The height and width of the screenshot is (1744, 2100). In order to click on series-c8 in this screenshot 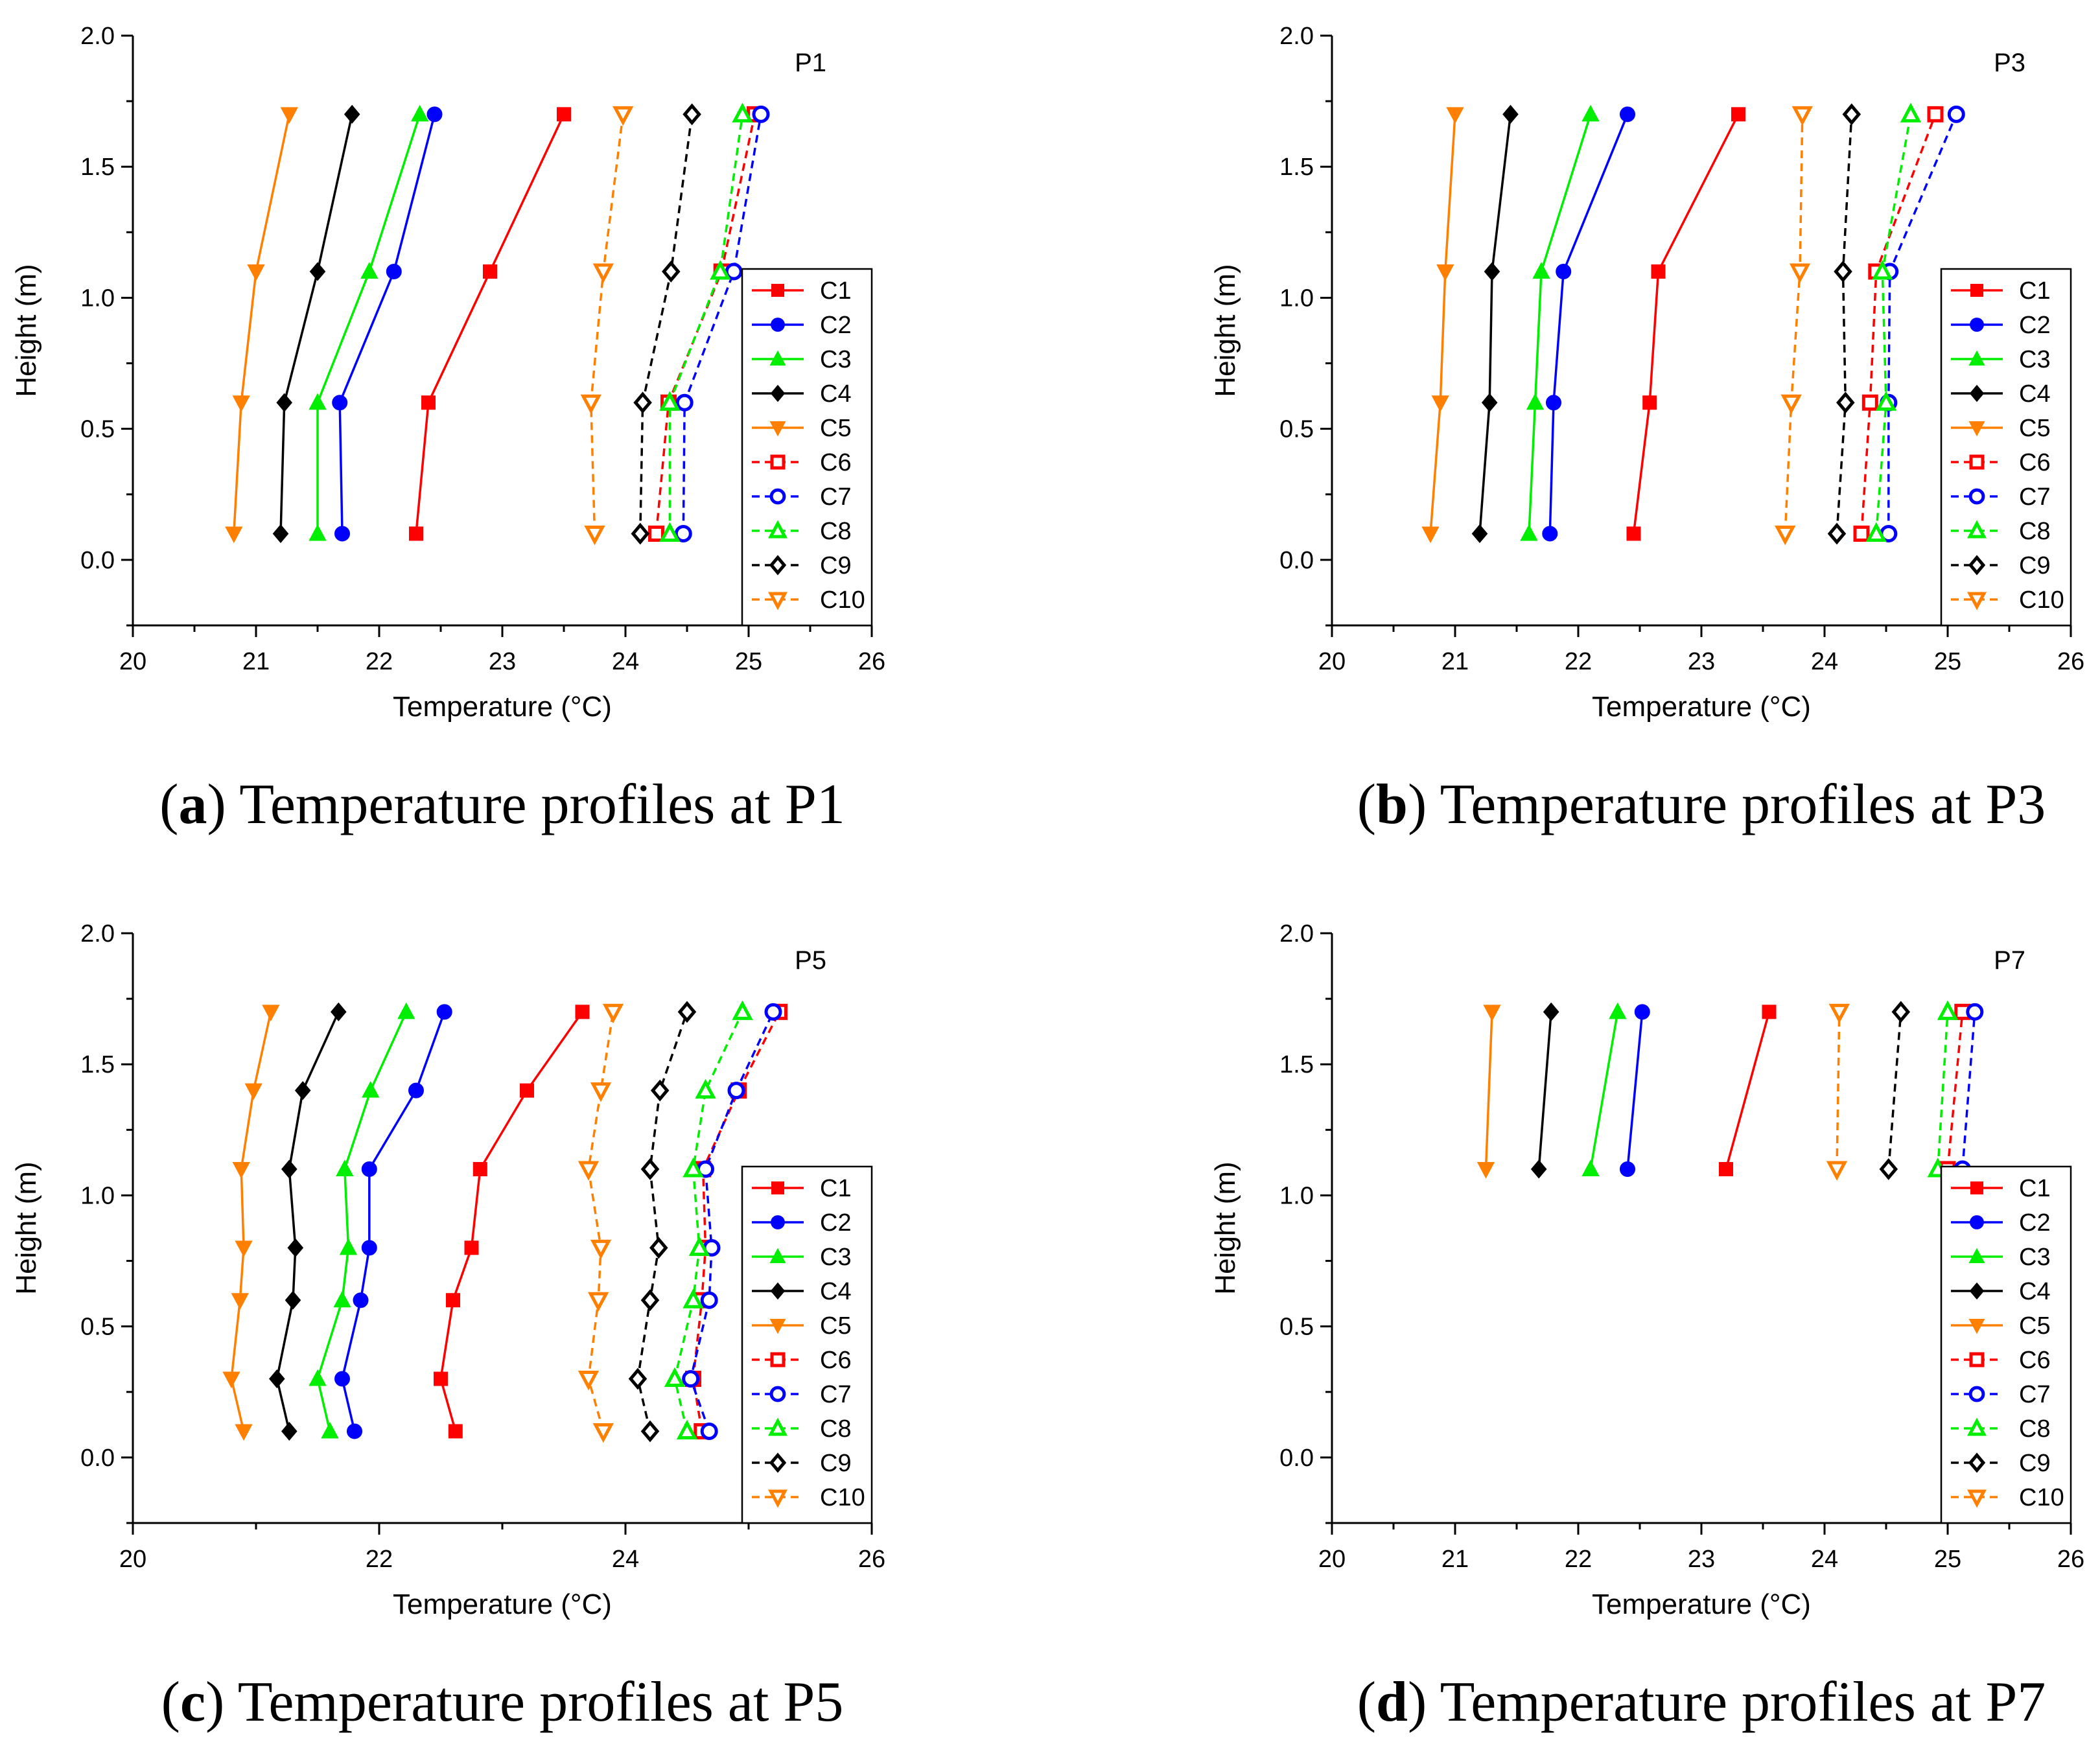, I will do `click(1893, 322)`.